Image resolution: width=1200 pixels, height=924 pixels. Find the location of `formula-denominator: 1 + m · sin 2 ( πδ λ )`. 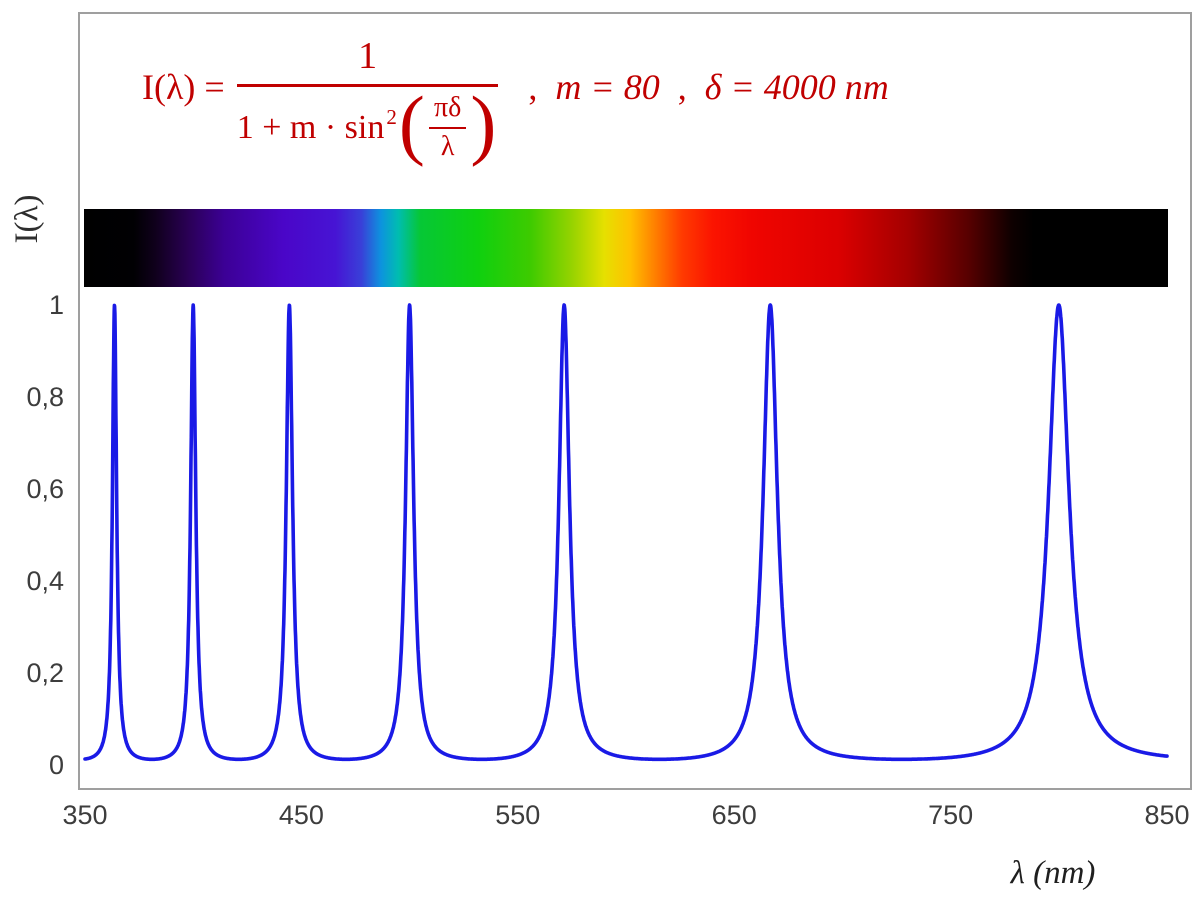

formula-denominator: 1 + m · sin 2 ( πδ λ ) is located at coordinates (367, 124).